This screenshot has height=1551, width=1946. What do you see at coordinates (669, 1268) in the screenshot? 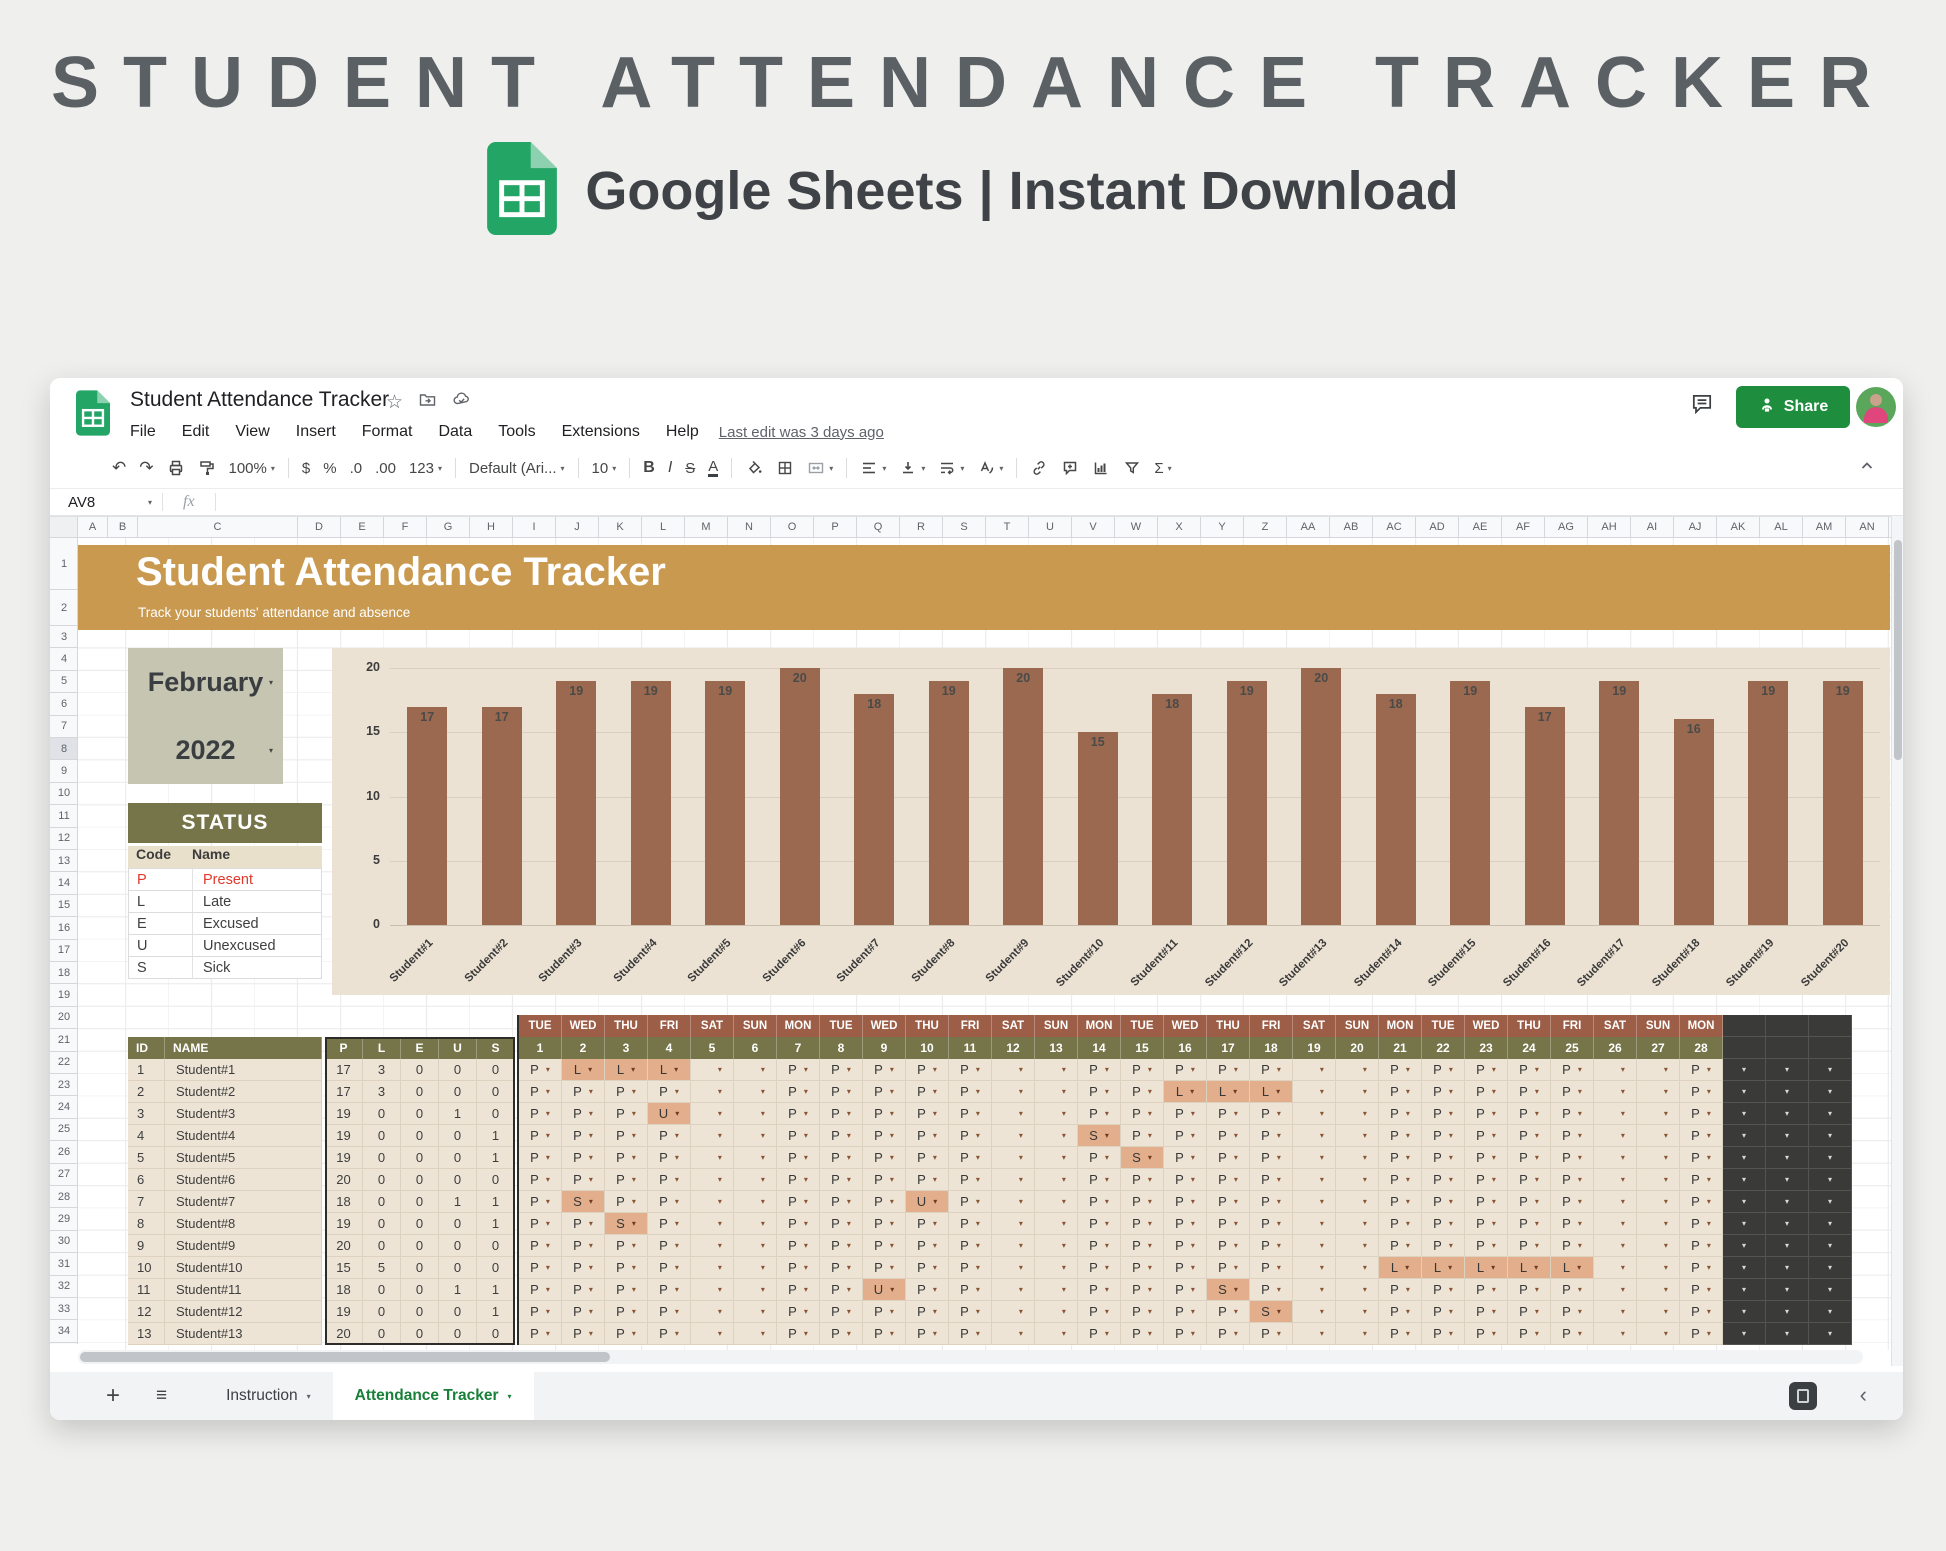
I see `attendance-cell-day-4: P ▾` at bounding box center [669, 1268].